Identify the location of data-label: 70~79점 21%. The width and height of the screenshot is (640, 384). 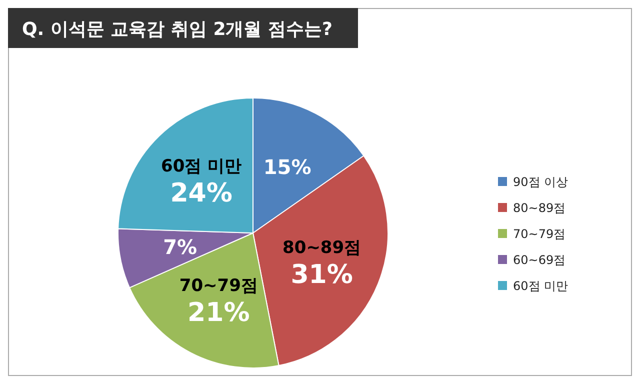
(218, 302).